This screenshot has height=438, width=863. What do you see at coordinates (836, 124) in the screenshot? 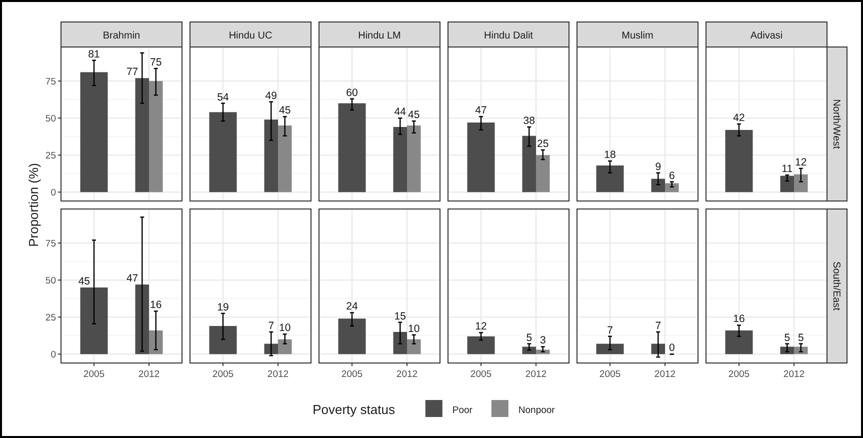
I see `text: North/West` at bounding box center [836, 124].